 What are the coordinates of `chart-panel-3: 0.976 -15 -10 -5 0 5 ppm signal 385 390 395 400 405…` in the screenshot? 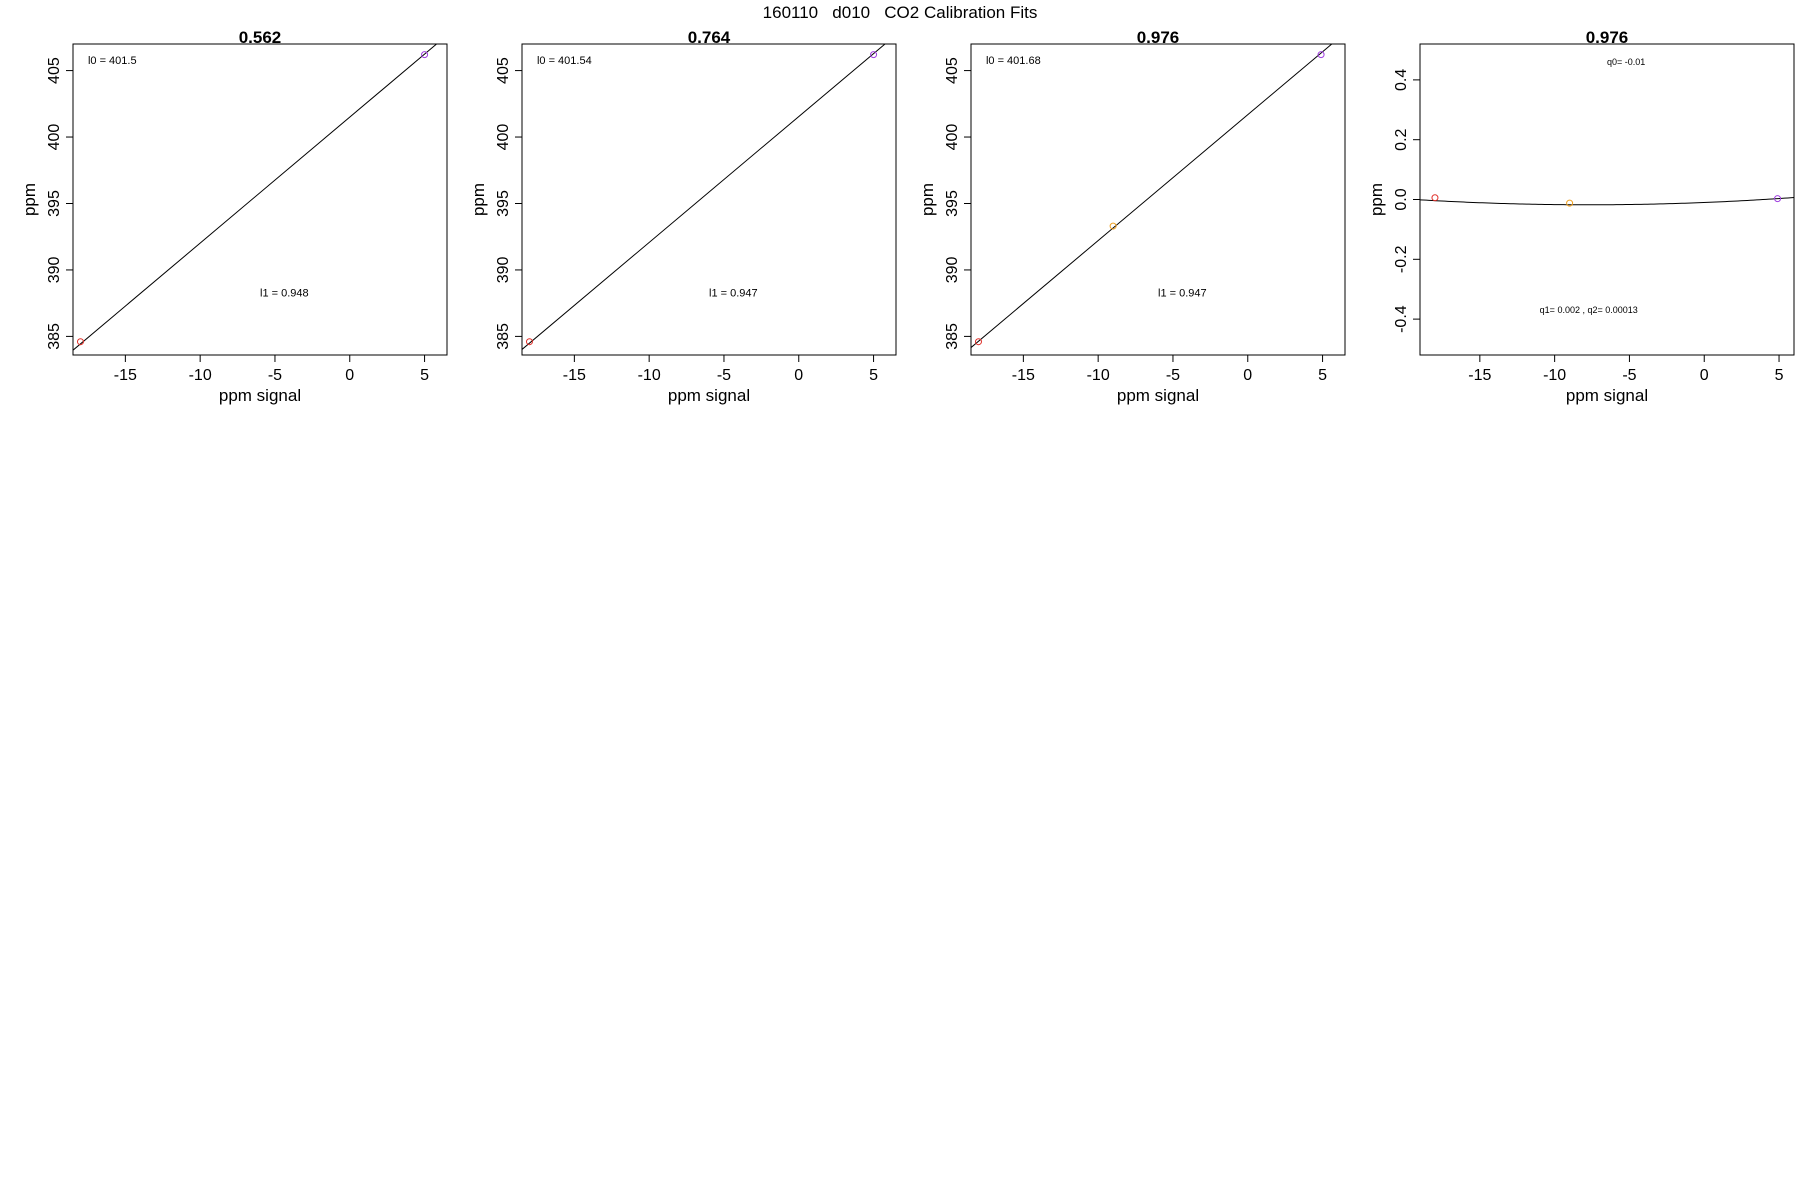 It's located at (1132, 216).